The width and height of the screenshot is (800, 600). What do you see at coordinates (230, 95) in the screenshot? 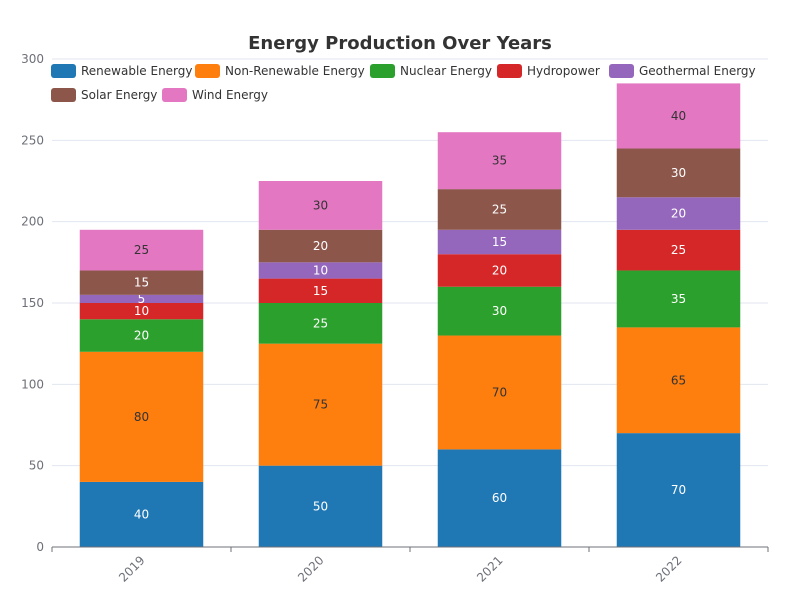
I see `legend-item-label: Wind Energy` at bounding box center [230, 95].